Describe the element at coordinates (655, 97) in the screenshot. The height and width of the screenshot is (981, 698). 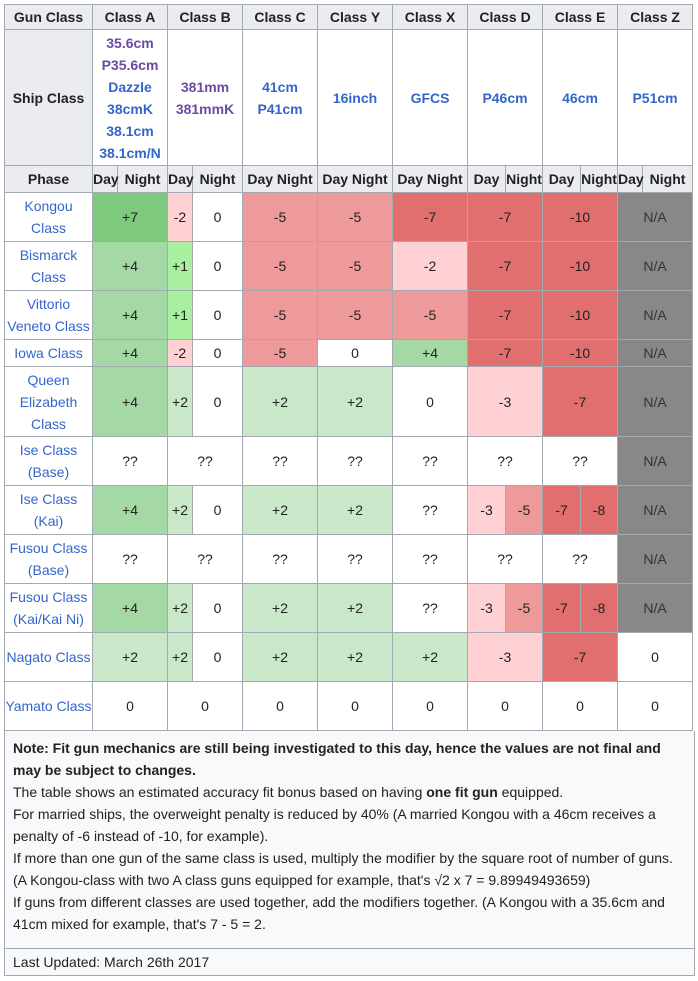
I see `gun-link: P51cm` at that location.